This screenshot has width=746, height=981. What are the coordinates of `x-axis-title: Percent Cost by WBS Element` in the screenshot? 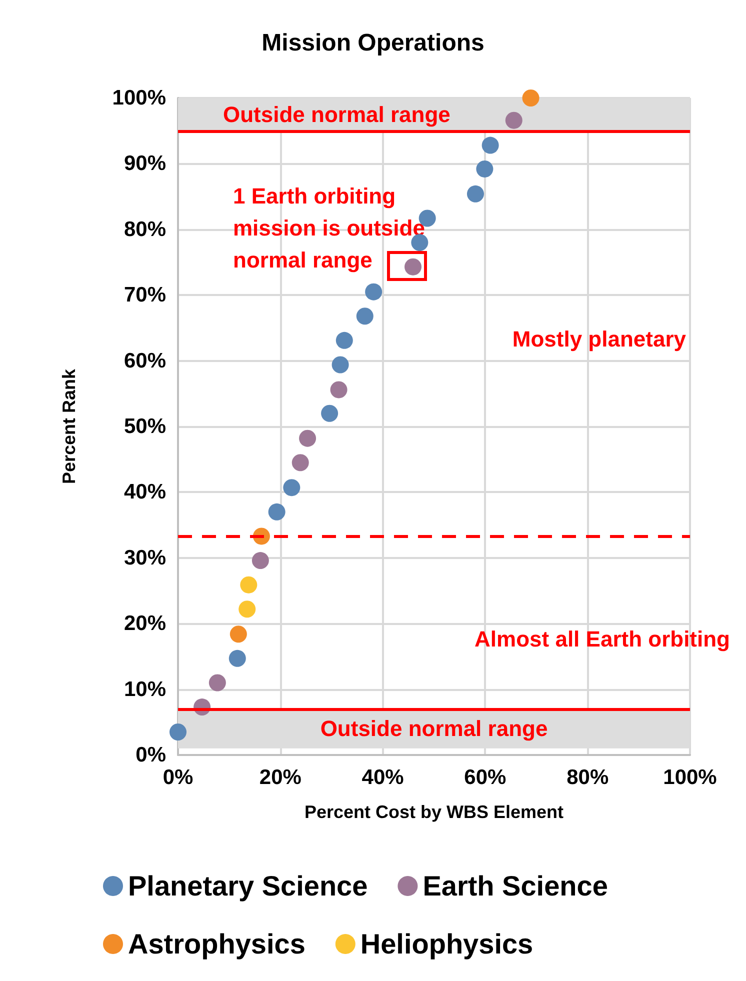 It's located at (434, 812).